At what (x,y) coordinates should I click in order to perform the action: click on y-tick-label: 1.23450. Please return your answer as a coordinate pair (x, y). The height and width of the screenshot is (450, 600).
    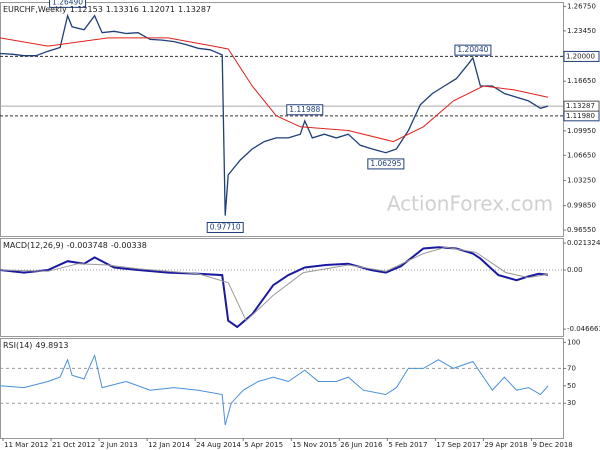
    Looking at the image, I should click on (581, 31).